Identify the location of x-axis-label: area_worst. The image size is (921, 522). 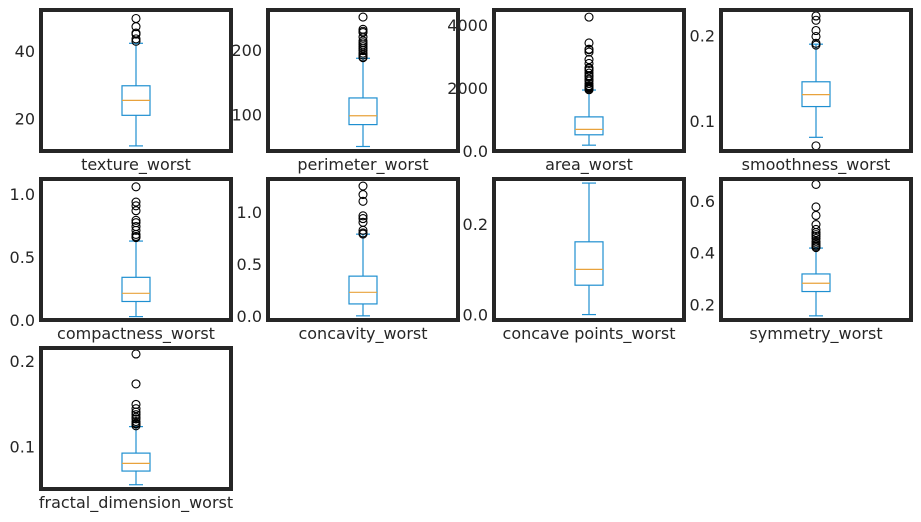
(589, 165).